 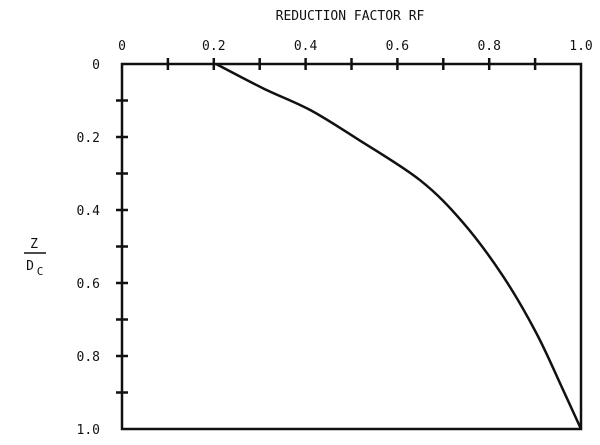 What do you see at coordinates (40, 271) in the screenshot?
I see `y-axis-title-subscript: C` at bounding box center [40, 271].